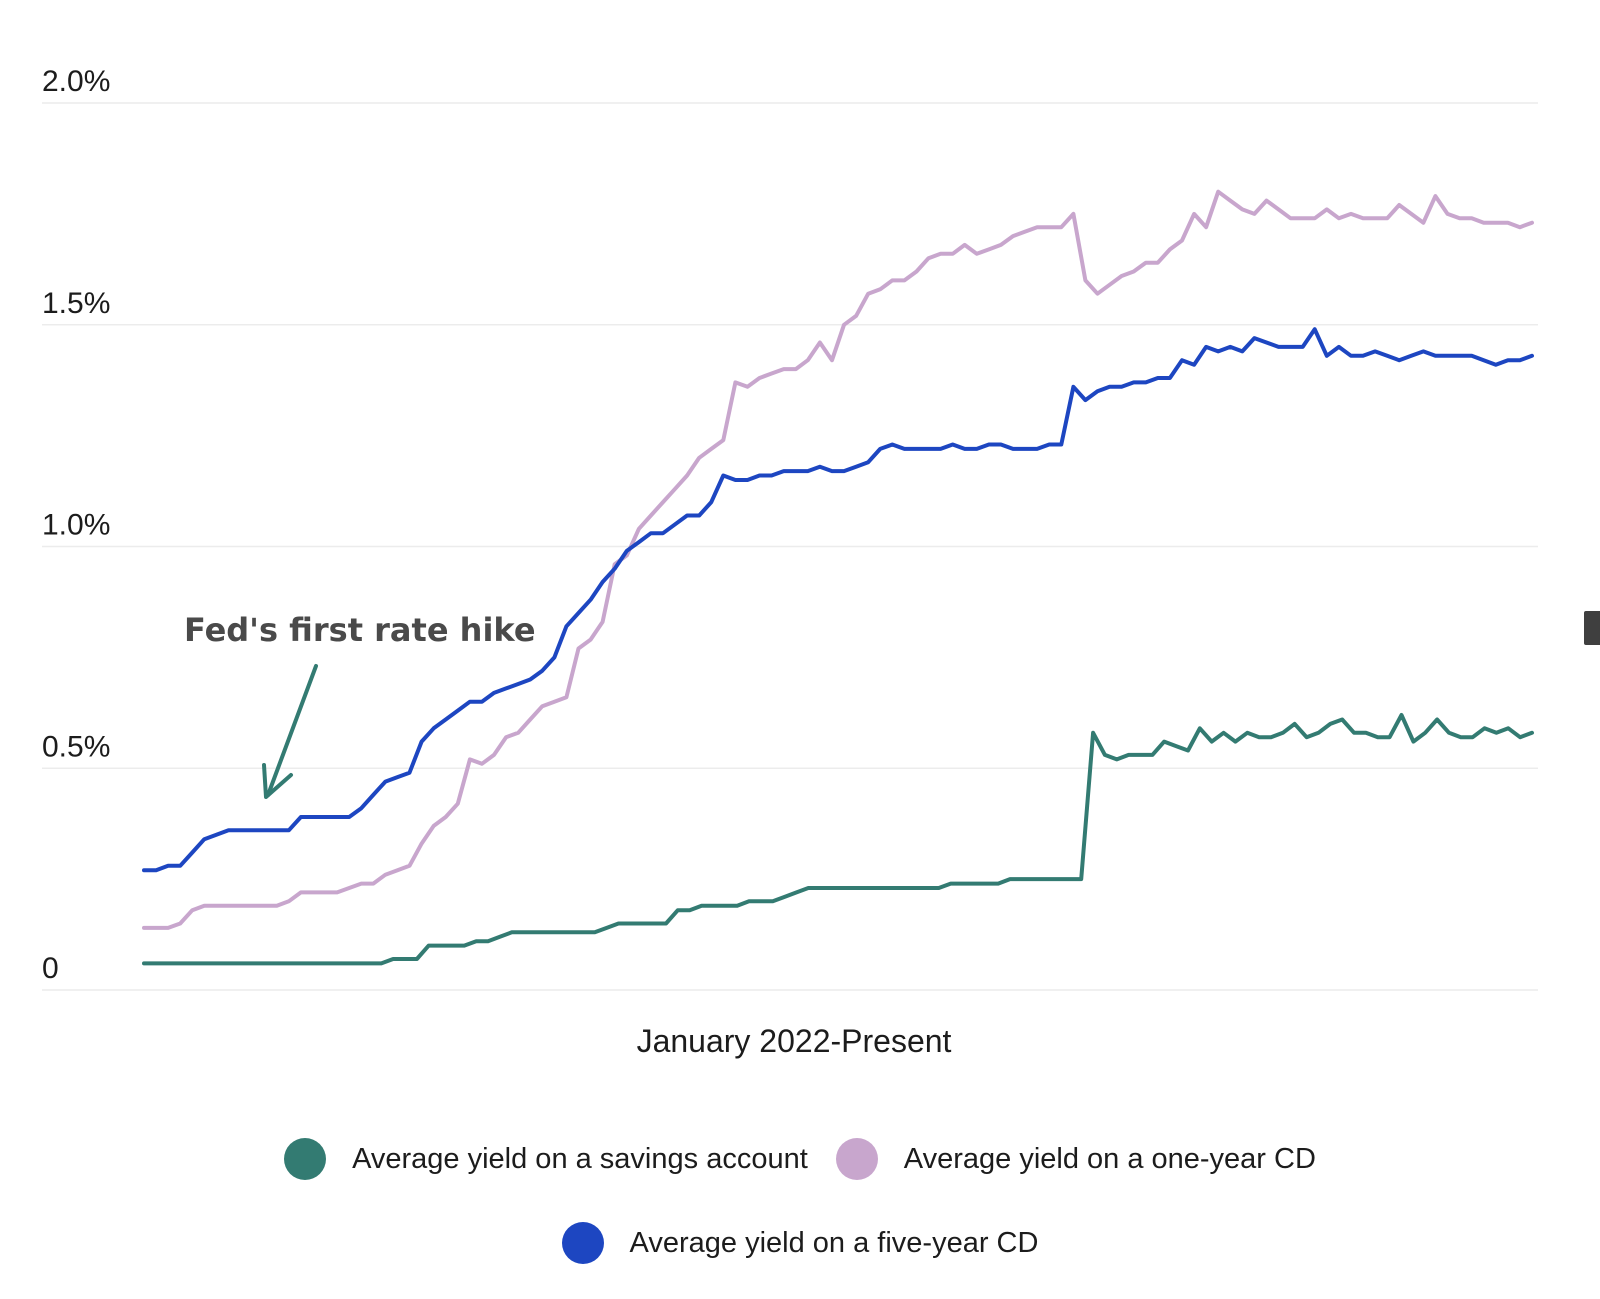 This screenshot has width=1600, height=1299. I want to click on y-axis-ticks: 0 0.5% 1.0% 1.5% 2.0%, so click(76, 525).